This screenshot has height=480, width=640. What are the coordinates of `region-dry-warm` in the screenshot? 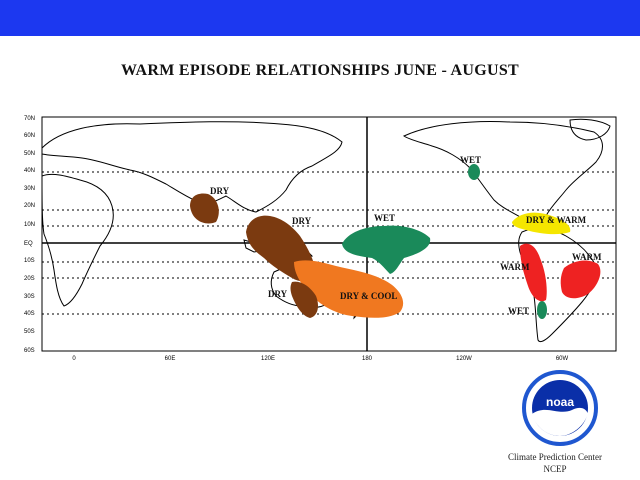 It's located at (541, 223).